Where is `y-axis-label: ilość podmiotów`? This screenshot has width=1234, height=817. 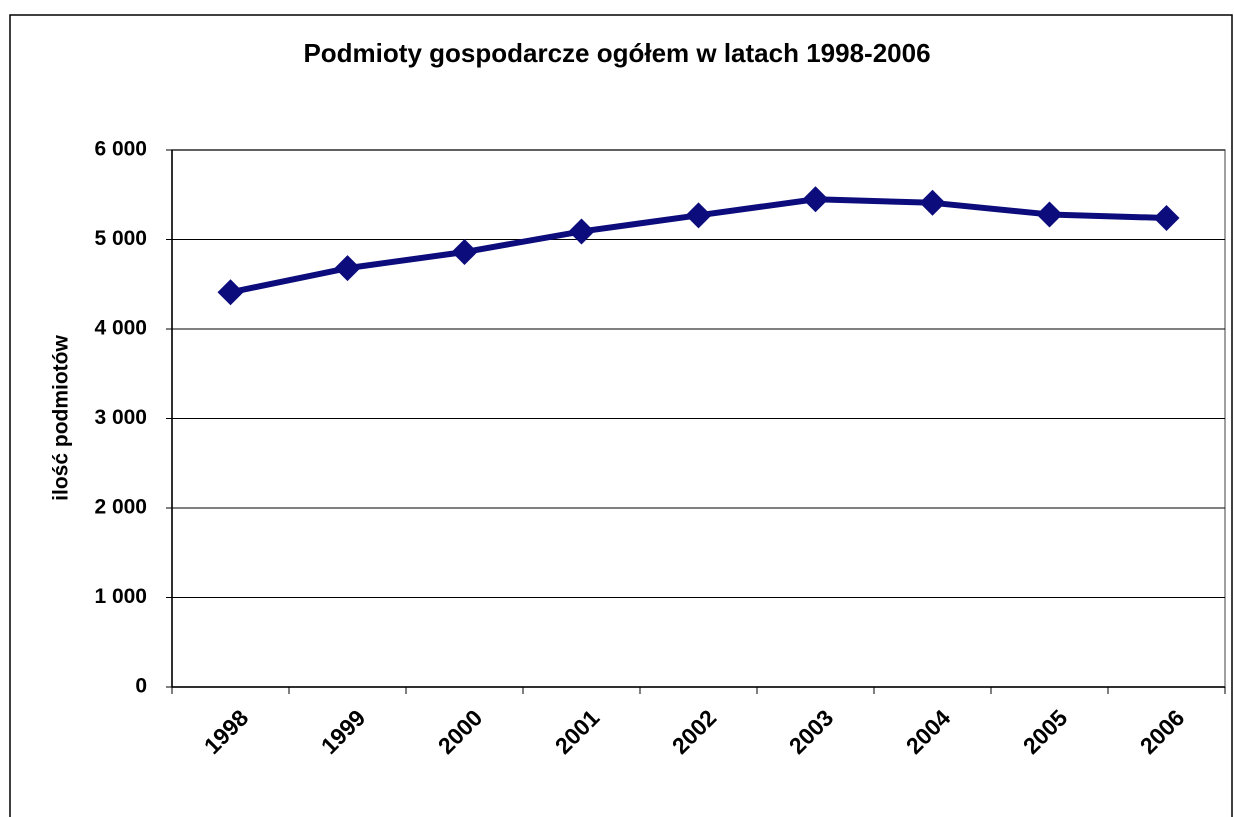 y-axis-label: ilość podmiotów is located at coordinates (61, 418).